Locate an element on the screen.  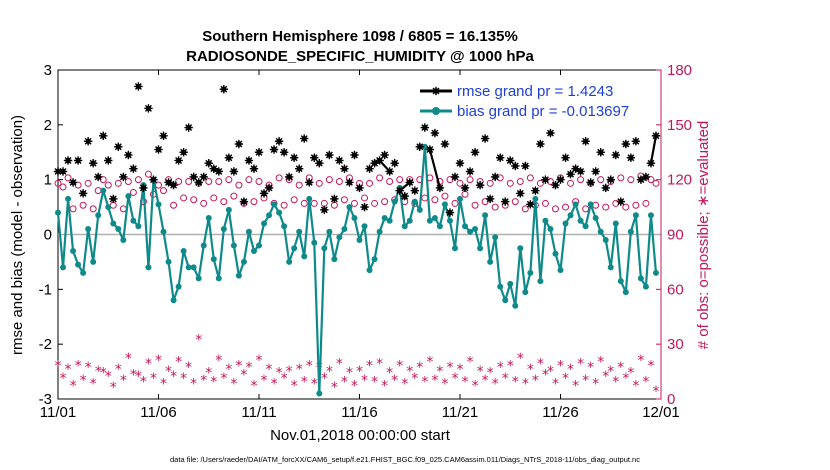
x-tick-label: 11/06 is located at coordinates (158, 412).